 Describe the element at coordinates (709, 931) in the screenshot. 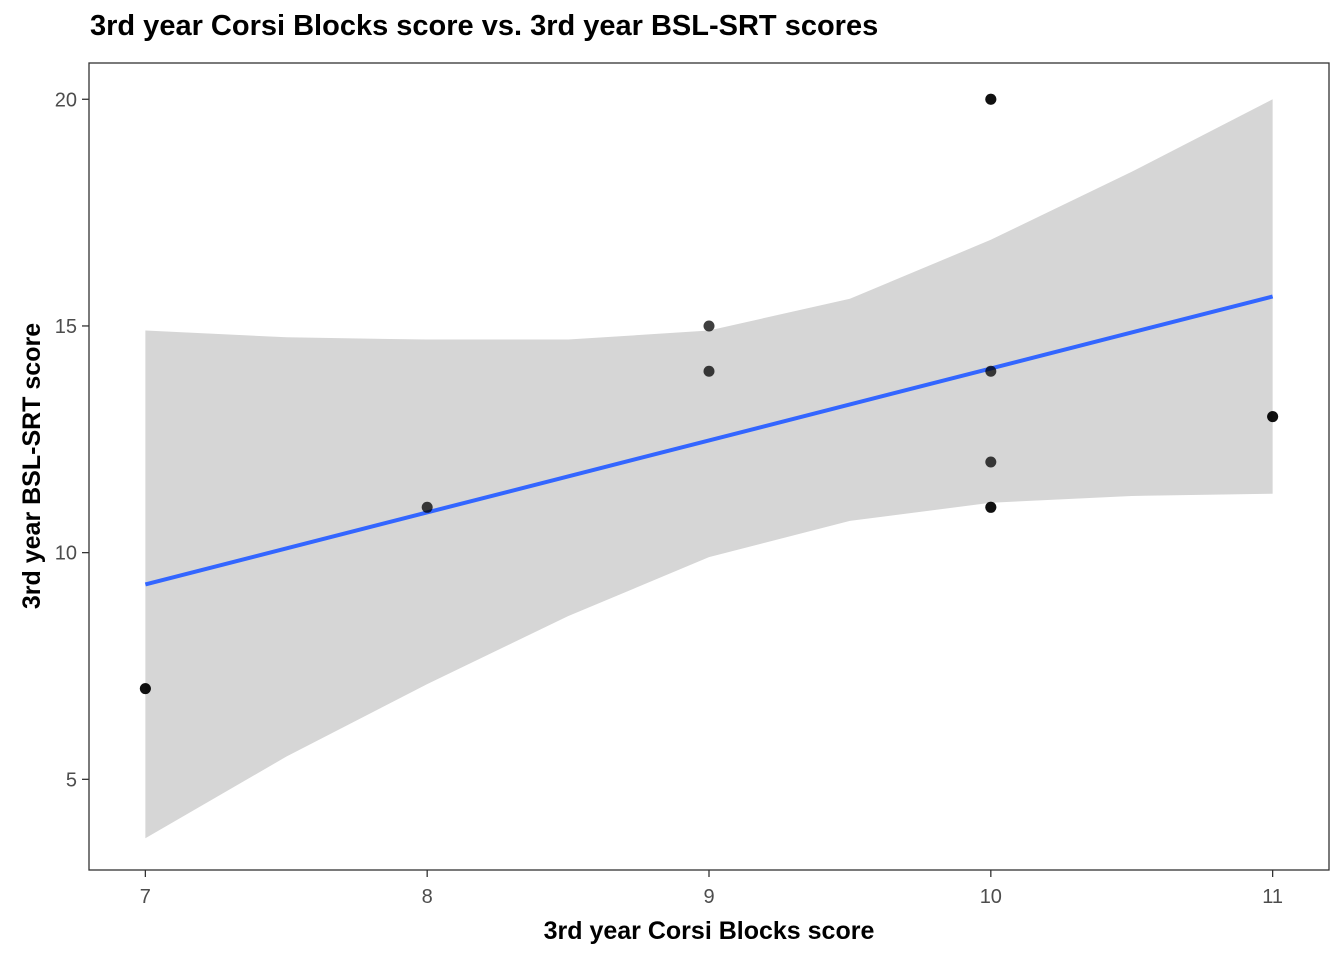

I see `x-axis-title: 3rd year Corsi Blocks score` at that location.